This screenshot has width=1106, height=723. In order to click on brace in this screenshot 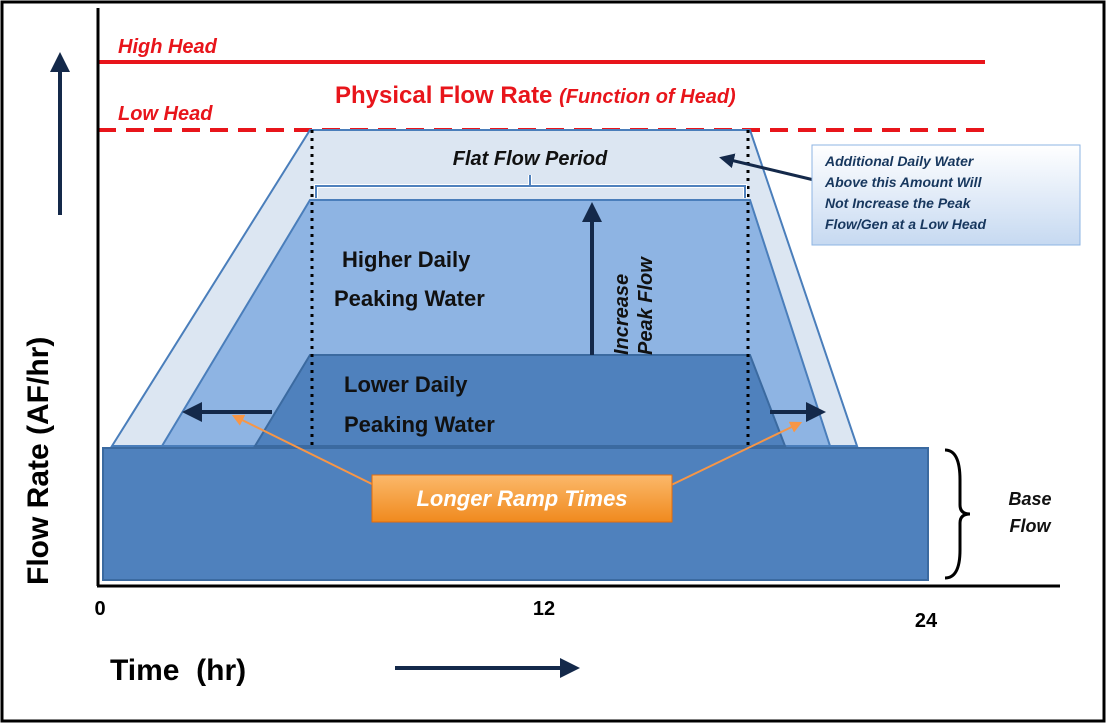, I will do `click(957, 514)`.